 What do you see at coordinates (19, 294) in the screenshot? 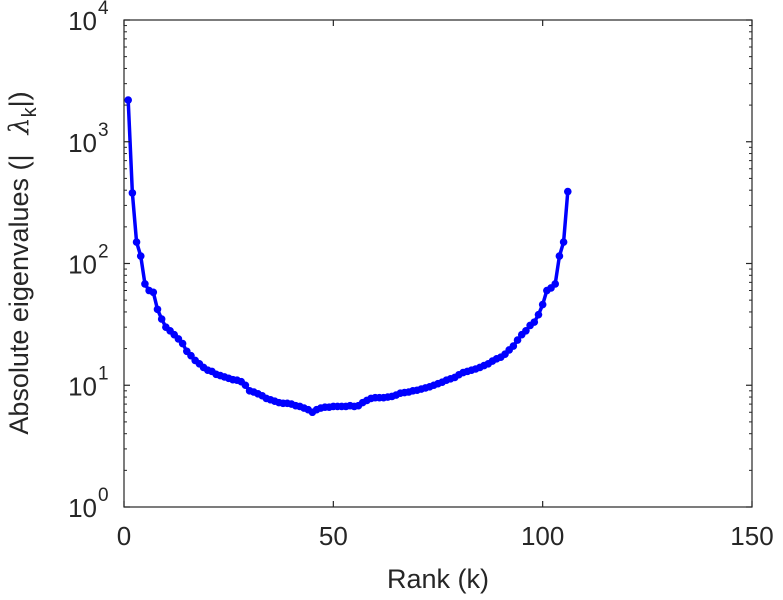
I see `y-axis-title-prefix: Absolute eigenvalues (|` at bounding box center [19, 294].